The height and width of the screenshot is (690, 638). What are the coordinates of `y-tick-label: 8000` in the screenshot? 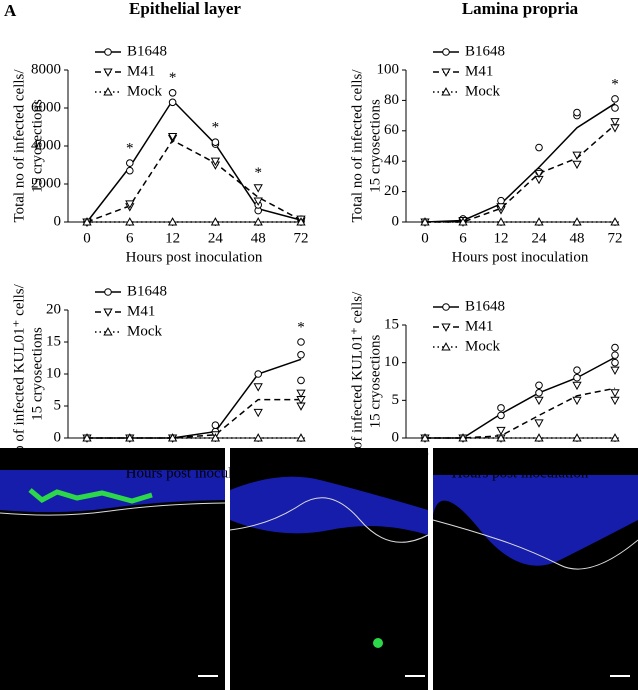 It's located at (46, 69).